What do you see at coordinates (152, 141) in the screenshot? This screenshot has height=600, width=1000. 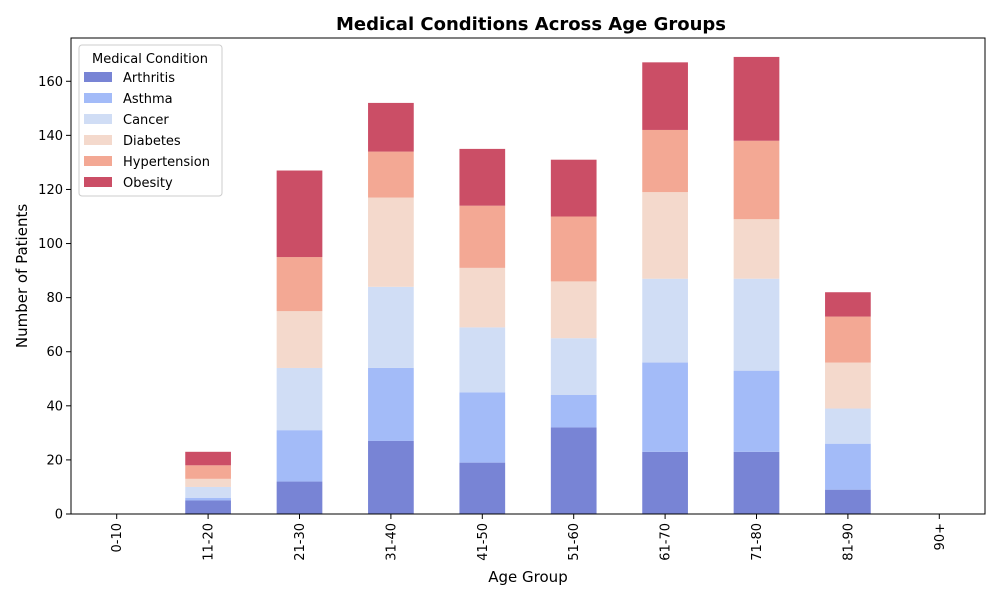 I see `legend-label-diabetes: Diabetes` at bounding box center [152, 141].